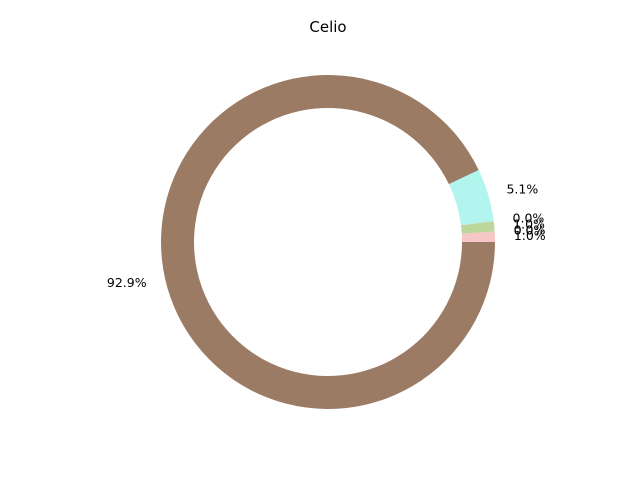  I want to click on slice-label-2: 0.0%, so click(530, 229).